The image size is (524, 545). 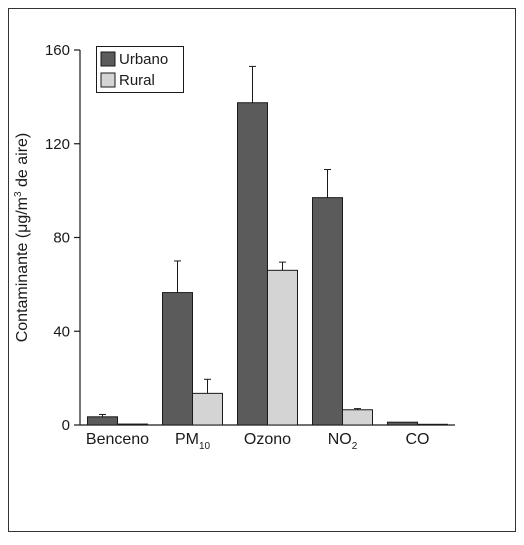 What do you see at coordinates (22, 162) in the screenshot?
I see `y-axis-label-text-end: de aire)` at bounding box center [22, 162].